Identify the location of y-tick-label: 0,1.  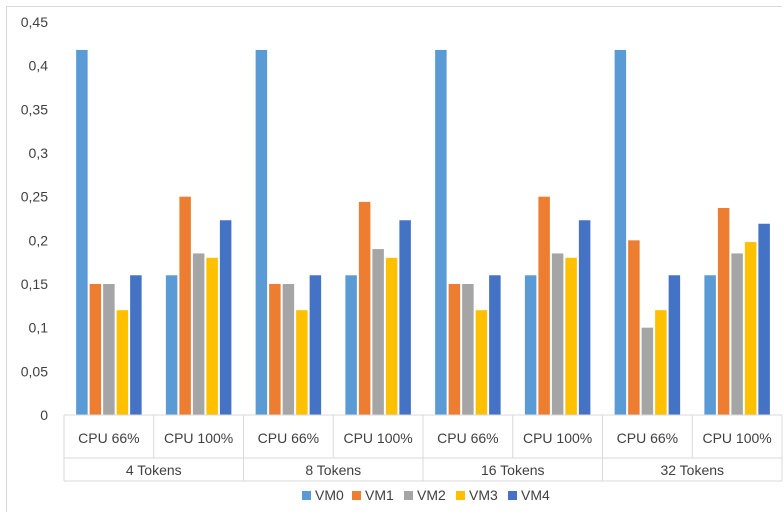
(39, 328).